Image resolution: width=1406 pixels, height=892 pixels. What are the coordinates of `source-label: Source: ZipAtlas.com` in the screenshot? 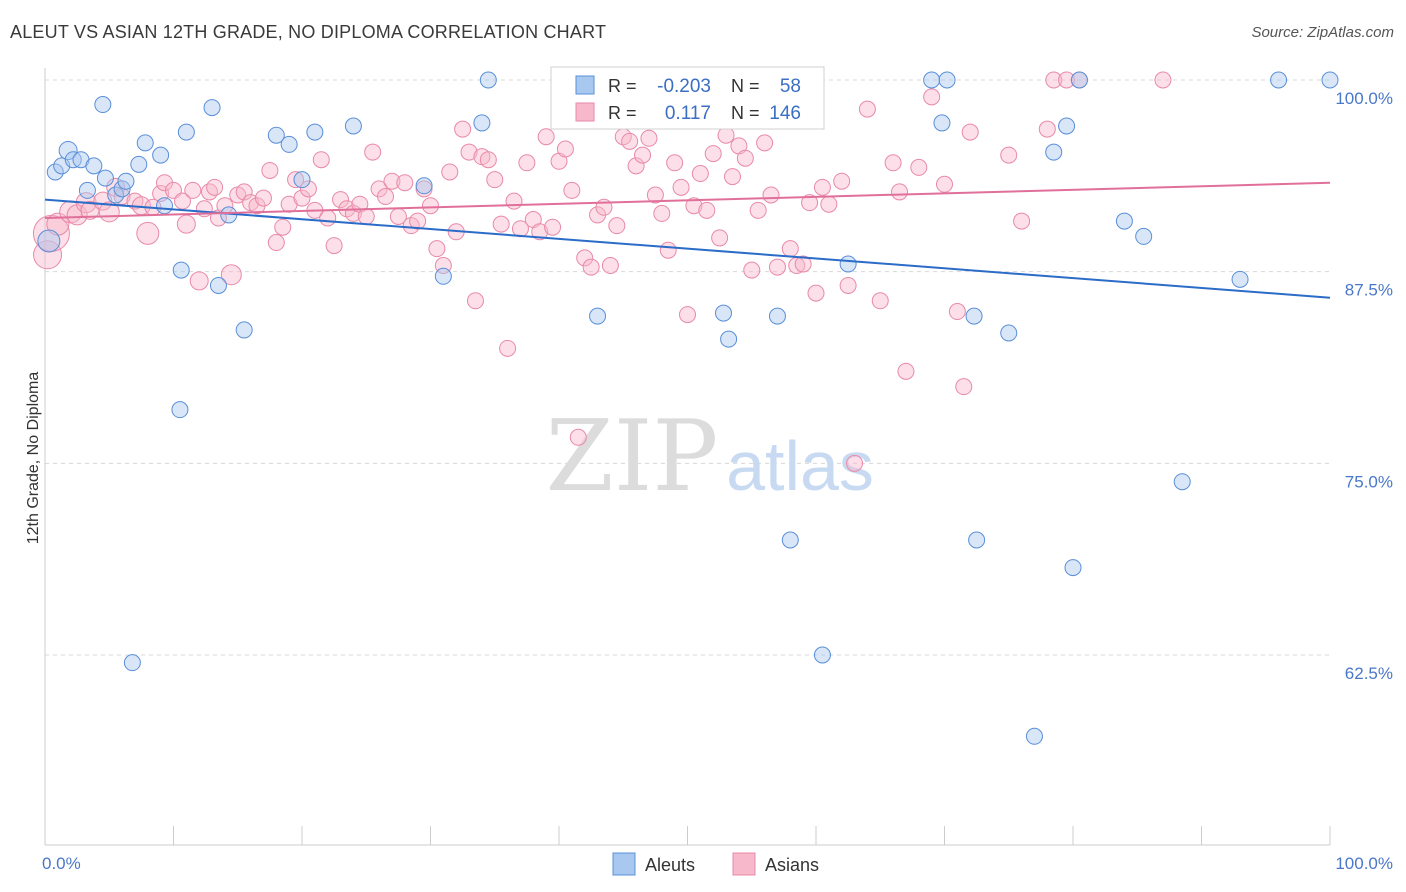 It's located at (1322, 32).